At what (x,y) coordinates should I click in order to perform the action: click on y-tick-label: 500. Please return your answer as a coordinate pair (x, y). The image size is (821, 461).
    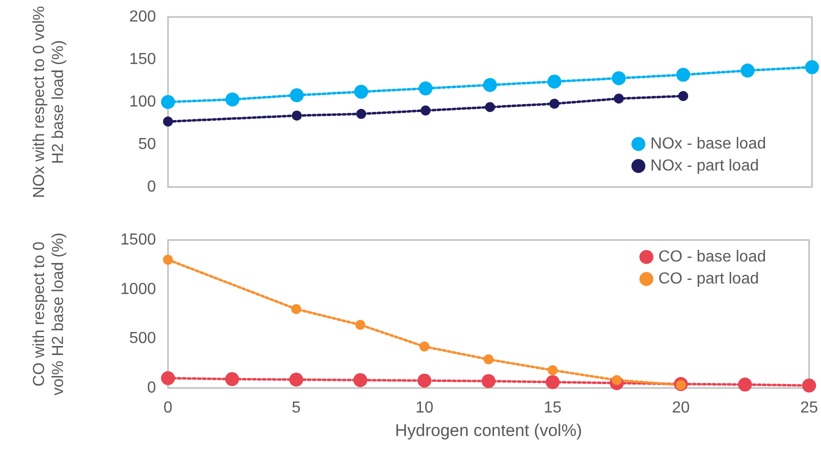
    Looking at the image, I should click on (142, 339).